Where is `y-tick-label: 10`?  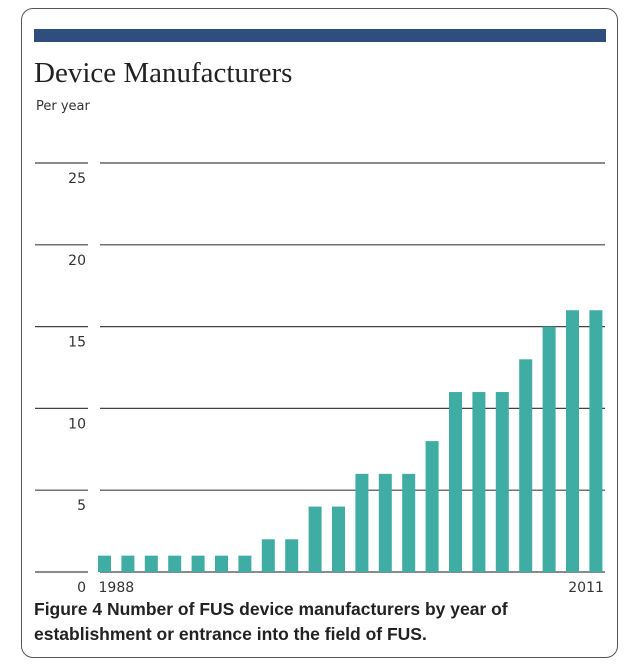 y-tick-label: 10 is located at coordinates (77, 424).